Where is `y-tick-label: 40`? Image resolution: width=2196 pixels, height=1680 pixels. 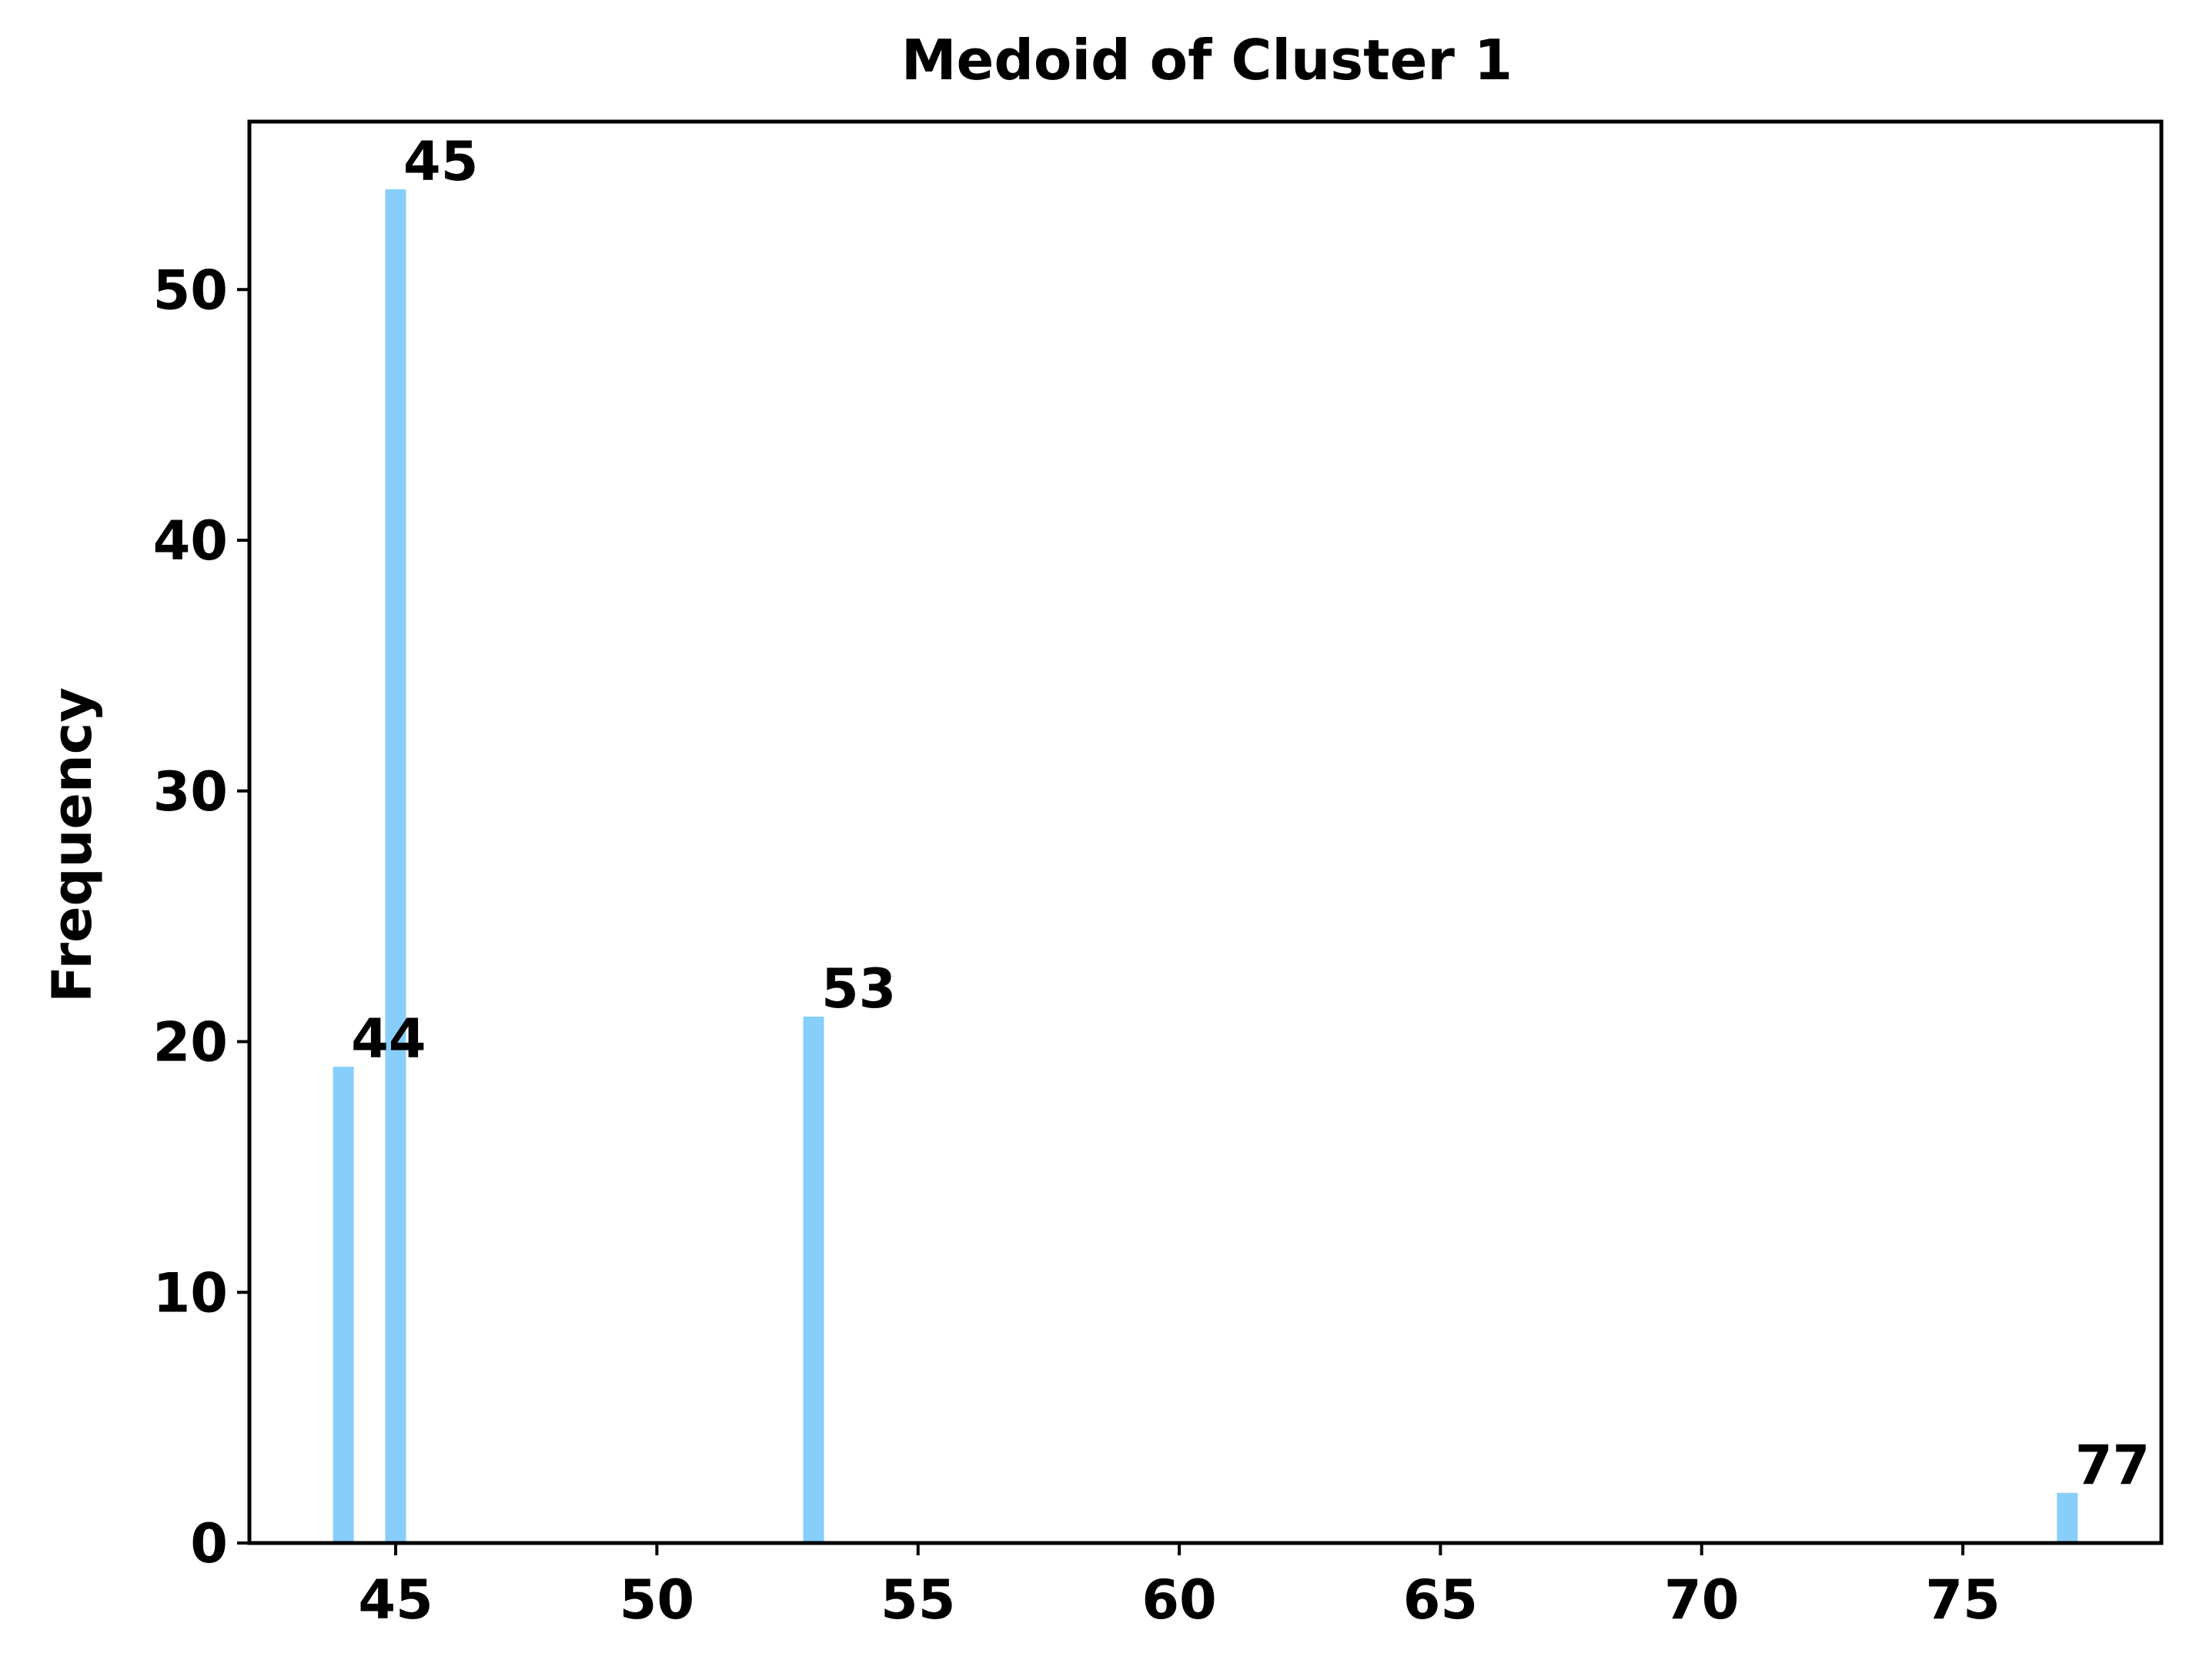 y-tick-label: 40 is located at coordinates (190, 541).